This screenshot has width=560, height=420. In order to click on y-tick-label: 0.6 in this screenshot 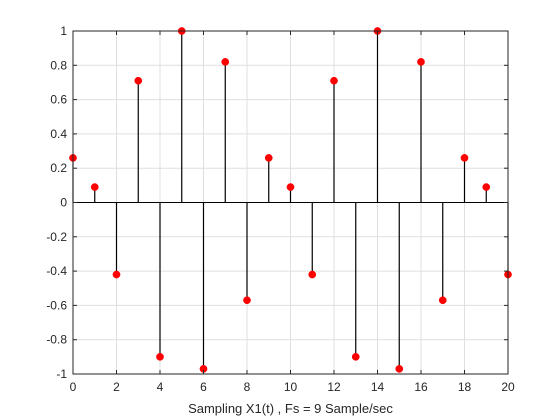, I will do `click(58, 100)`.